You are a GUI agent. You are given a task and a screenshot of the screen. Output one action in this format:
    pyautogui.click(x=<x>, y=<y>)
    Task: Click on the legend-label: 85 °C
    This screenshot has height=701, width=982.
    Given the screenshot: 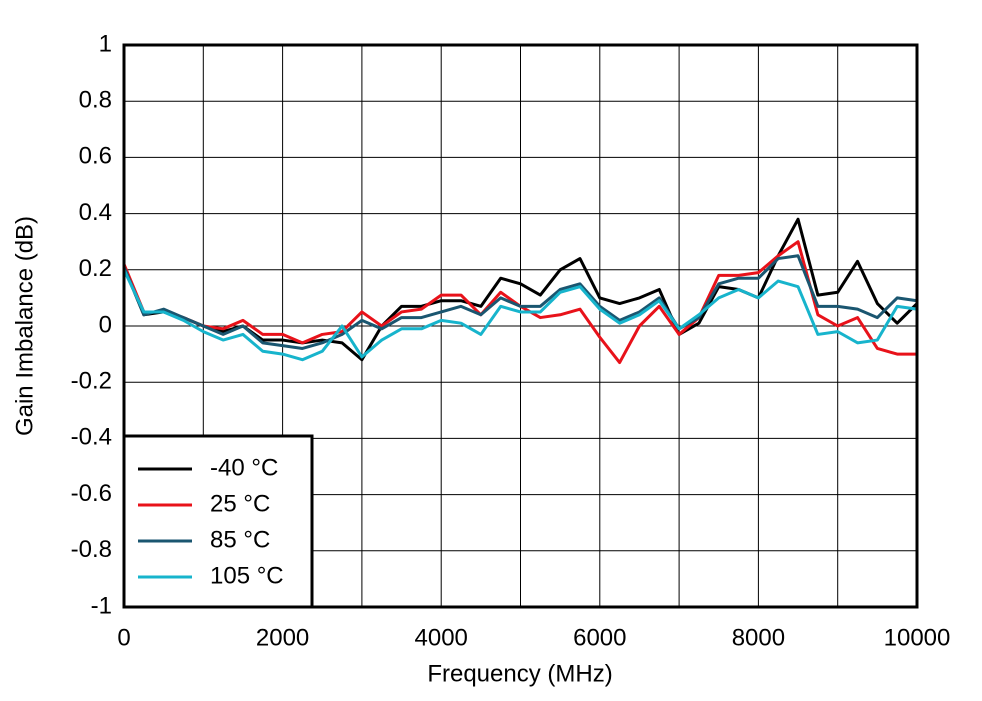 What is the action you would take?
    pyautogui.click(x=240, y=539)
    